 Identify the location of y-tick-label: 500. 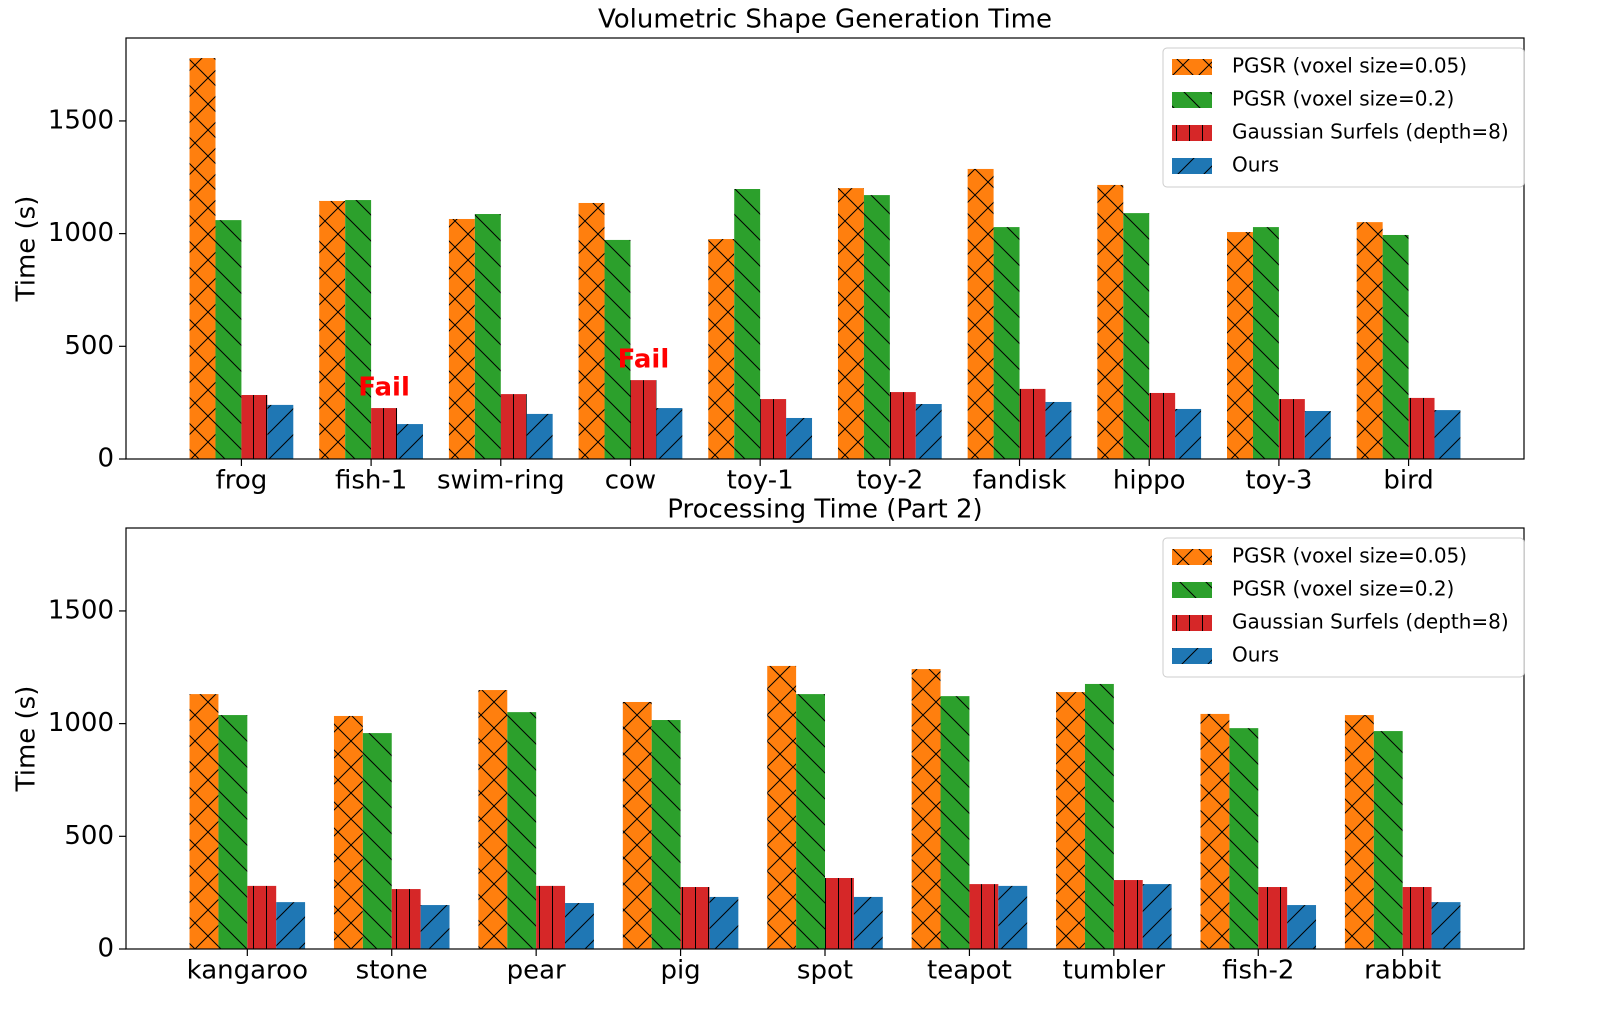
(89, 346).